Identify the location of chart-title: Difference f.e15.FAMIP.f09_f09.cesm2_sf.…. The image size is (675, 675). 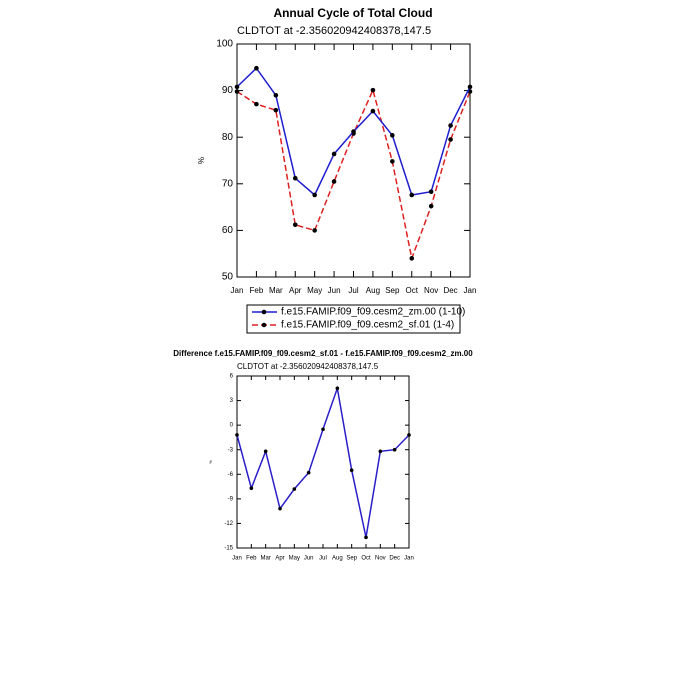
(323, 353).